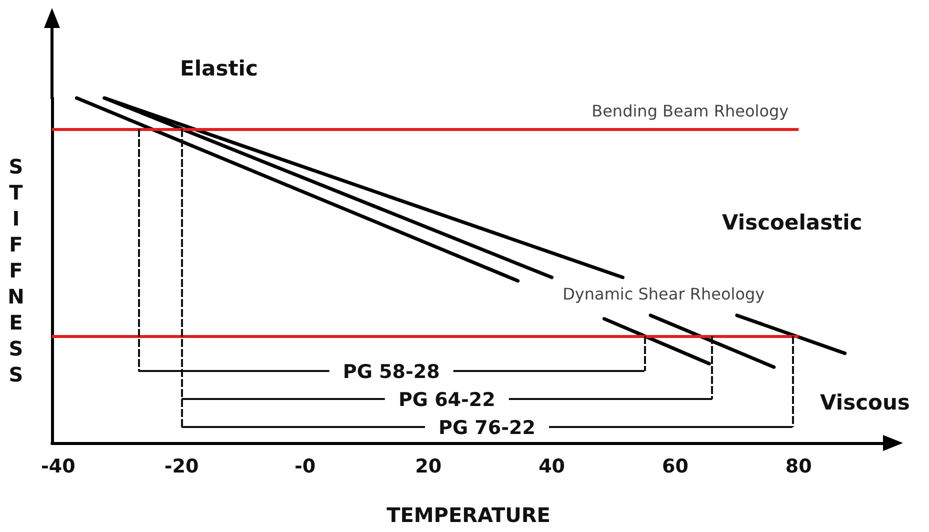  I want to click on annotation: PG 64-22, so click(447, 400).